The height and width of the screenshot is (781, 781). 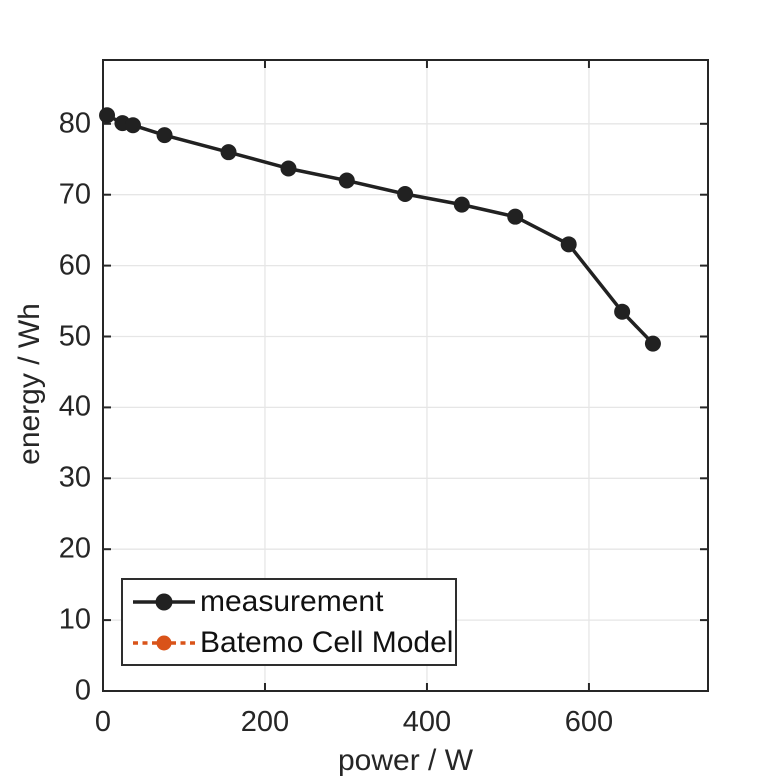 I want to click on x-axis-label: power / W, so click(x=405, y=760).